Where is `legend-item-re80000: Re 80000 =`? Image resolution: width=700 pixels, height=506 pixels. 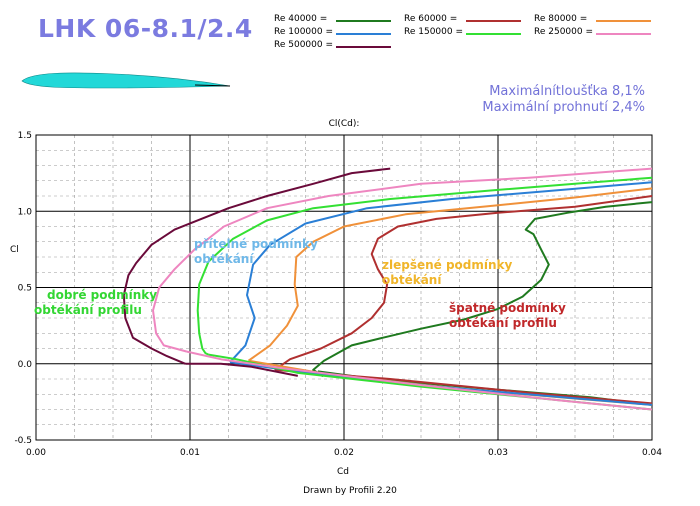
legend-item-re80000: Re 80000 = is located at coordinates (592, 19).